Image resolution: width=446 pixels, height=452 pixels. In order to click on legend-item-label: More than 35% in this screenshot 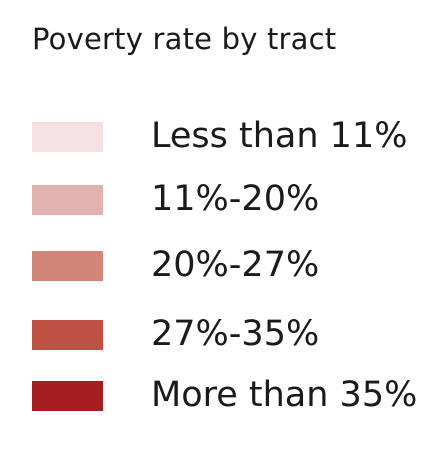, I will do `click(284, 395)`.